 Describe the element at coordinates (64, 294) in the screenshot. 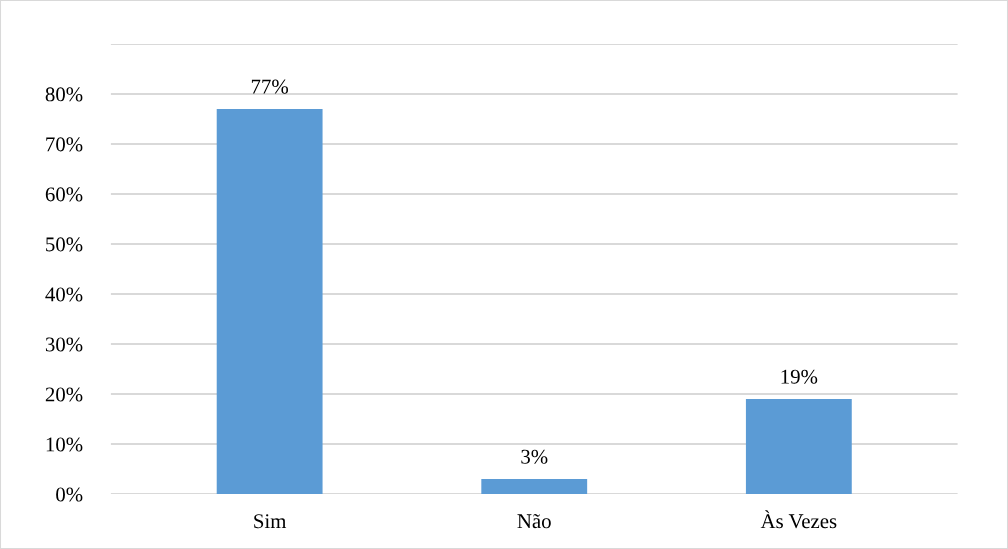

I see `y-tick-label: 40%` at that location.